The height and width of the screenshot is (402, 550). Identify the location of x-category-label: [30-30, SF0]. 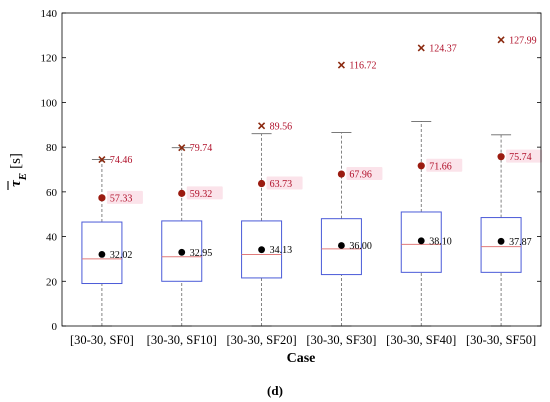
(102, 340).